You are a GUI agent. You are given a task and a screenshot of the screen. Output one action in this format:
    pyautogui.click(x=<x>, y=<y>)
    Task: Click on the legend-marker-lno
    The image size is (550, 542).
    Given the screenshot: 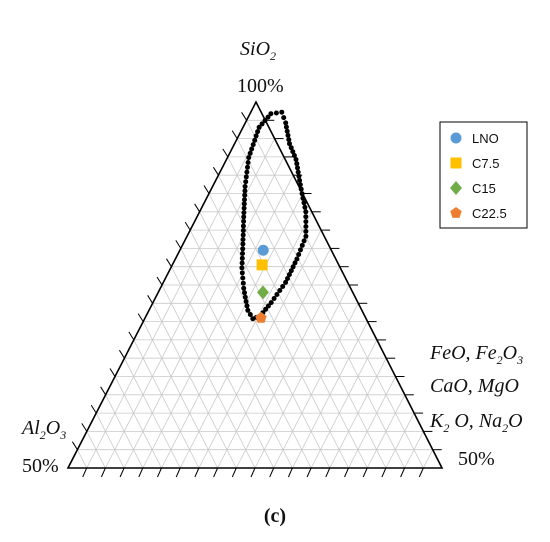 What is the action you would take?
    pyautogui.click(x=456, y=138)
    